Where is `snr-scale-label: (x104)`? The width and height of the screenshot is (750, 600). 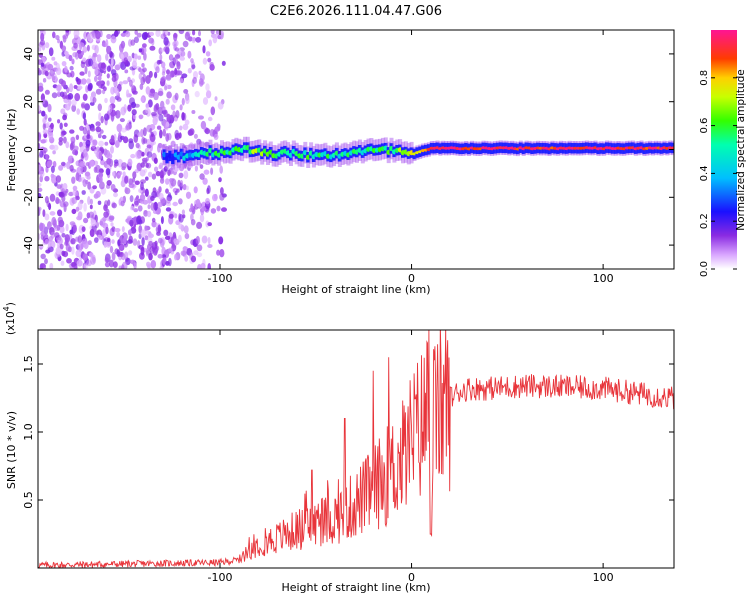 snr-scale-label: (x104) is located at coordinates (9, 318).